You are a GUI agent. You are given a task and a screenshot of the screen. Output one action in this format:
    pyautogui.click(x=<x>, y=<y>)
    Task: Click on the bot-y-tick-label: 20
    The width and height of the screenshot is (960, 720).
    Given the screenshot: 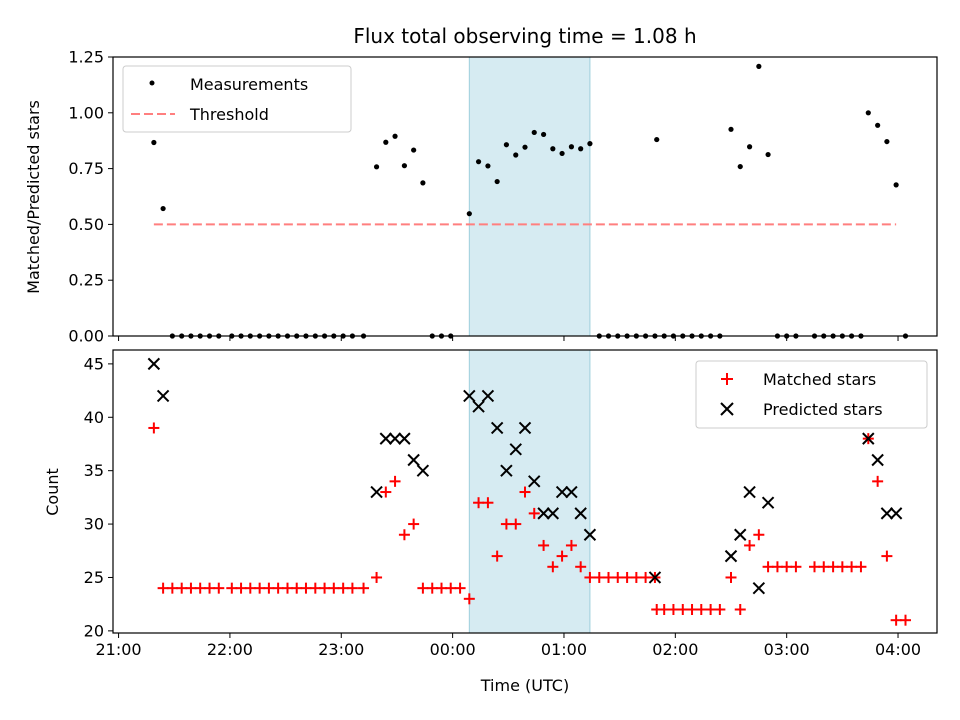 What is the action you would take?
    pyautogui.click(x=94, y=630)
    